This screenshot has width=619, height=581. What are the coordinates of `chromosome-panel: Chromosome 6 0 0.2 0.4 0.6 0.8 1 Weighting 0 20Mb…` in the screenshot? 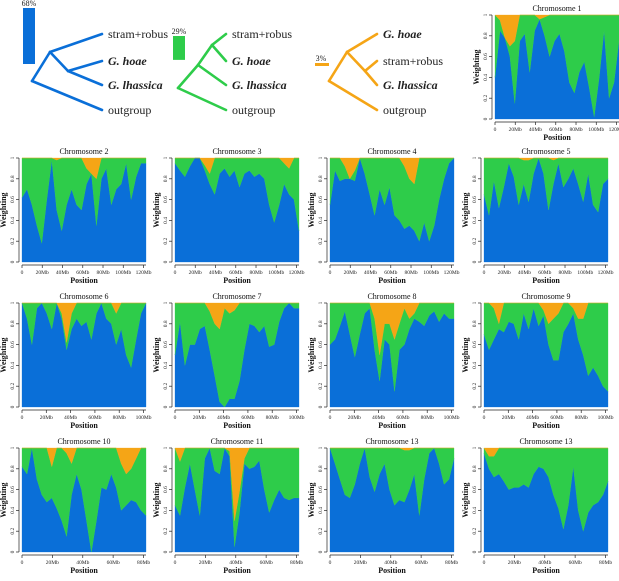 It's located at (76, 362).